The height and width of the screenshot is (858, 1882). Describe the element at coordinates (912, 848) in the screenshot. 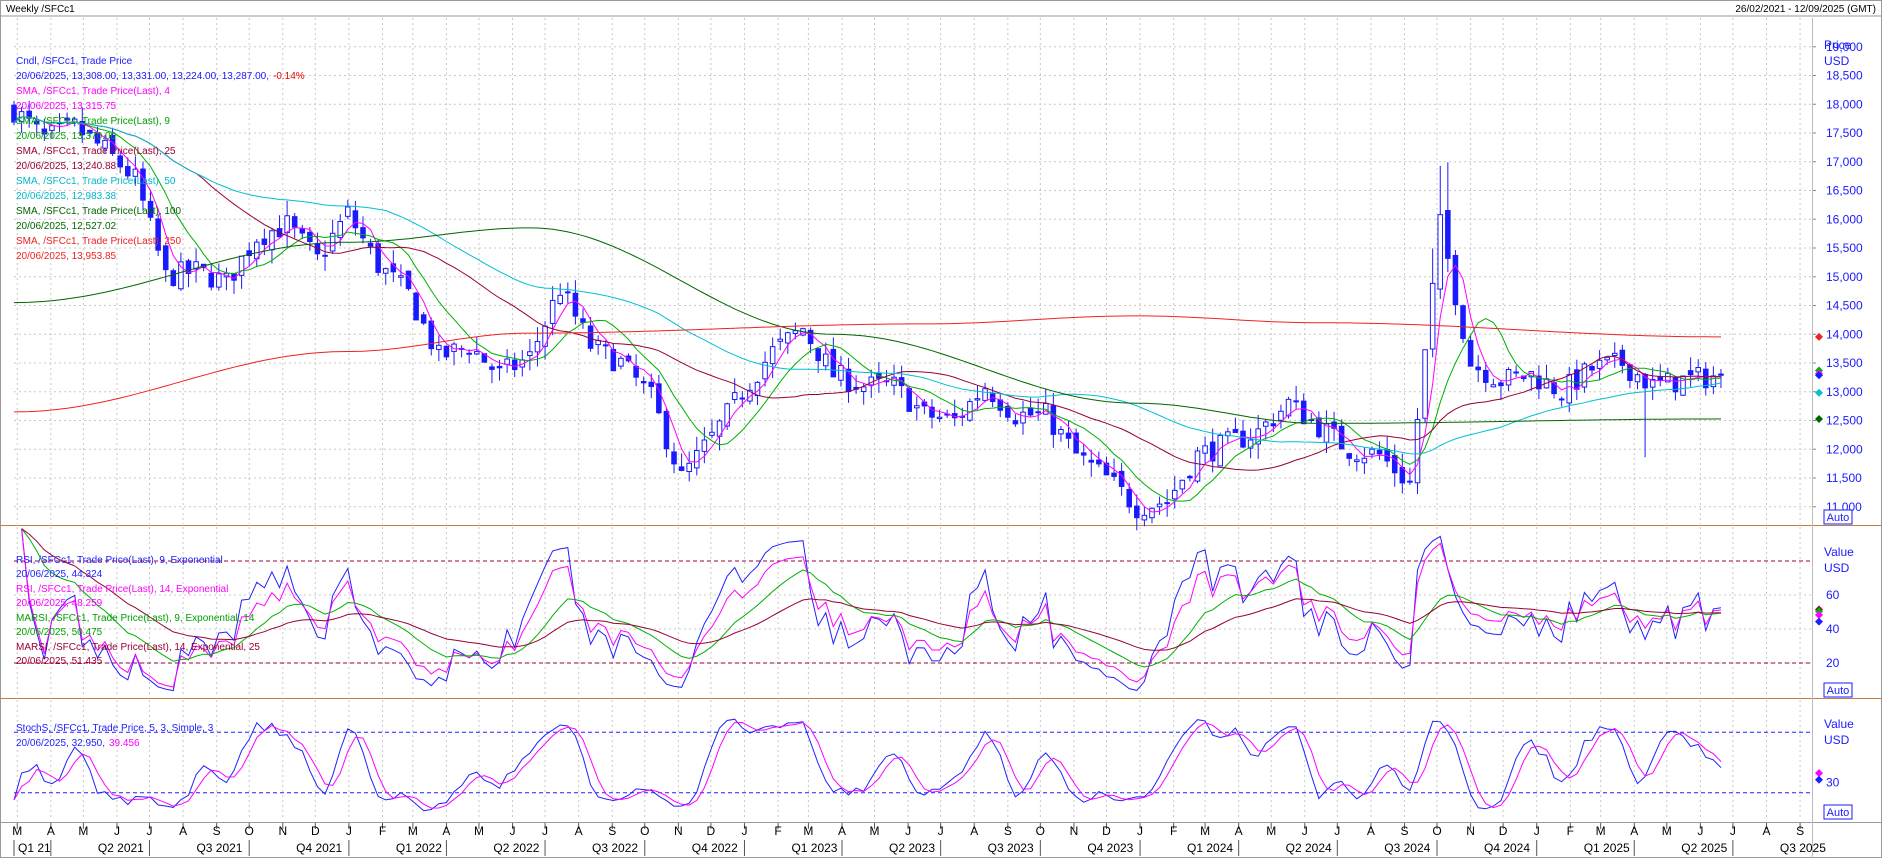

I see `quarter-label: Q2 2023` at that location.